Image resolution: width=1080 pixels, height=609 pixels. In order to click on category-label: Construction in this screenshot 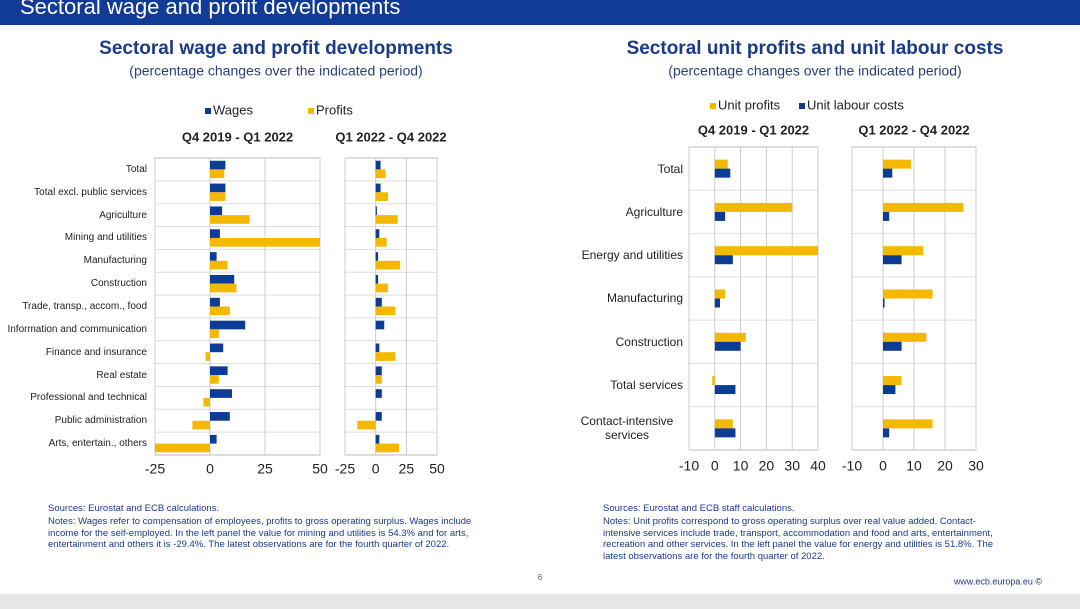, I will do `click(73, 283)`.